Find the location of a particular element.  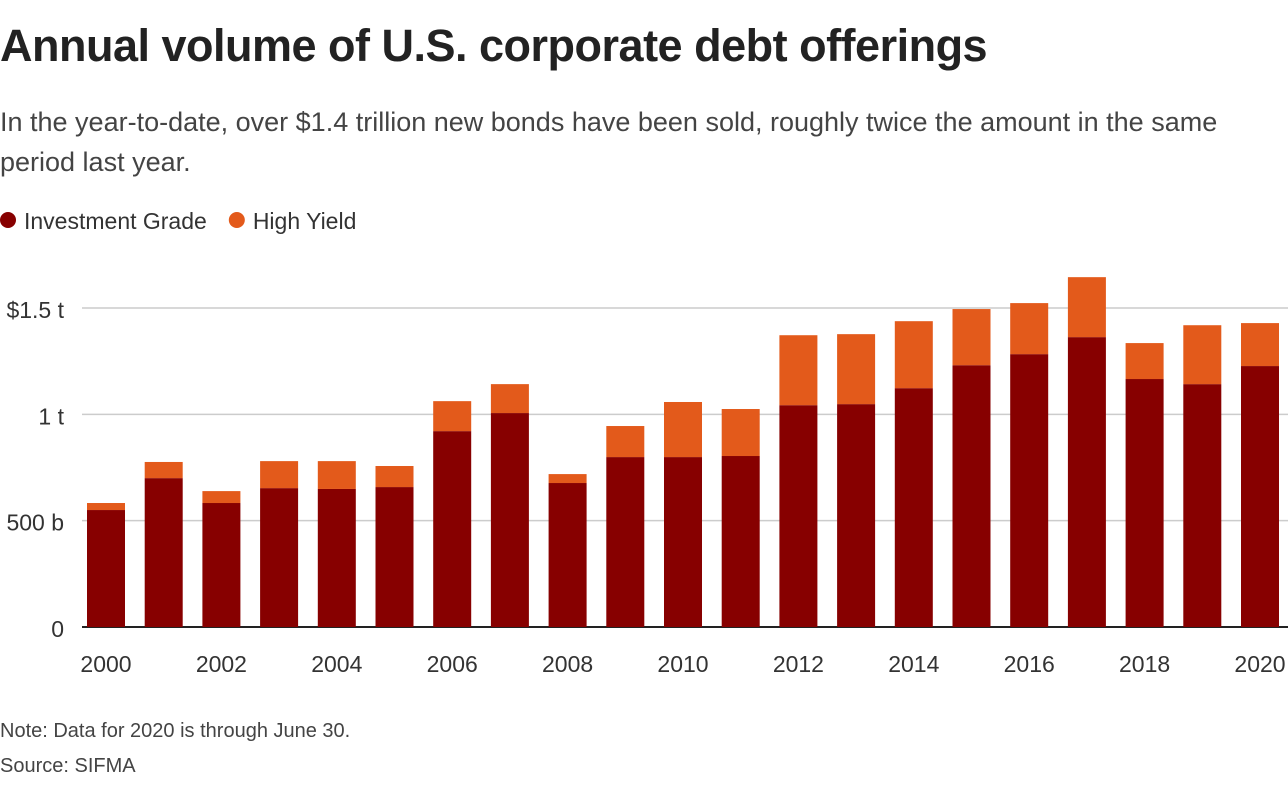

x-tick-label: 2018 is located at coordinates (1144, 664).